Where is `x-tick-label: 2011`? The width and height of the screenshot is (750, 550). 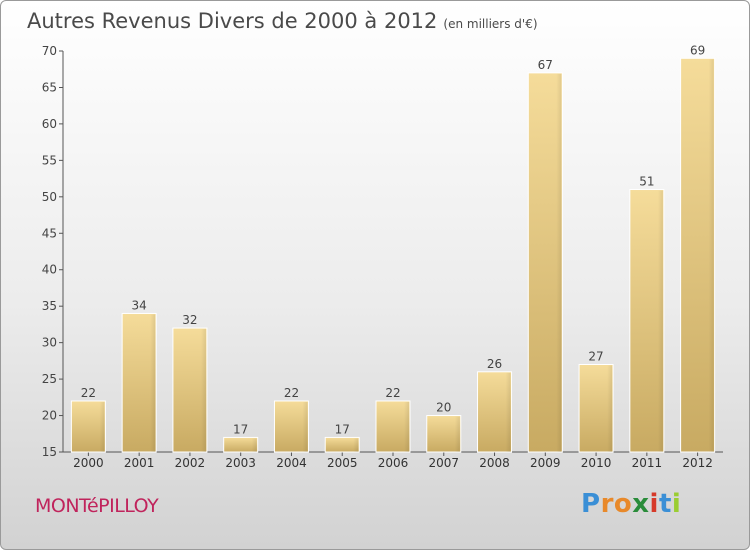 x-tick-label: 2011 is located at coordinates (647, 463).